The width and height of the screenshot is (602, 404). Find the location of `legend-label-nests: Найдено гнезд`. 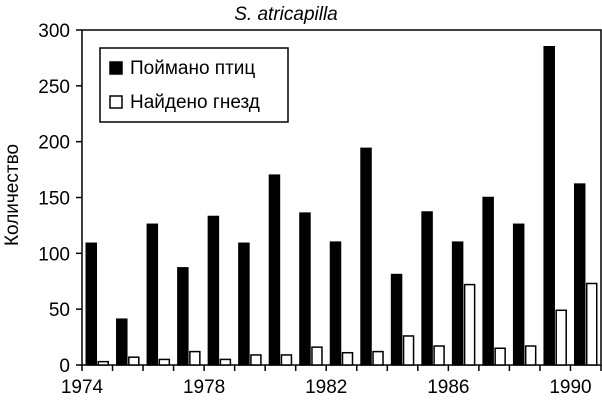

legend-label-nests: Найдено гнезд is located at coordinates (195, 102).